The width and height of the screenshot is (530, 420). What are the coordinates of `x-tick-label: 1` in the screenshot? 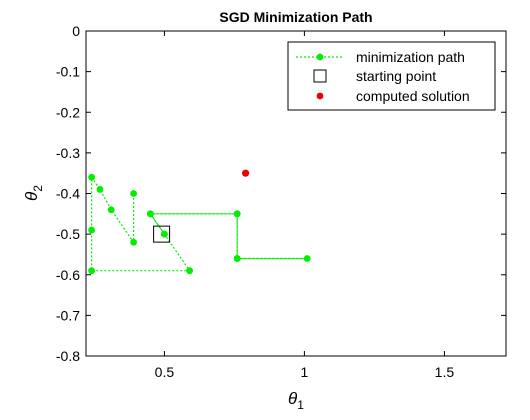 It's located at (305, 372).